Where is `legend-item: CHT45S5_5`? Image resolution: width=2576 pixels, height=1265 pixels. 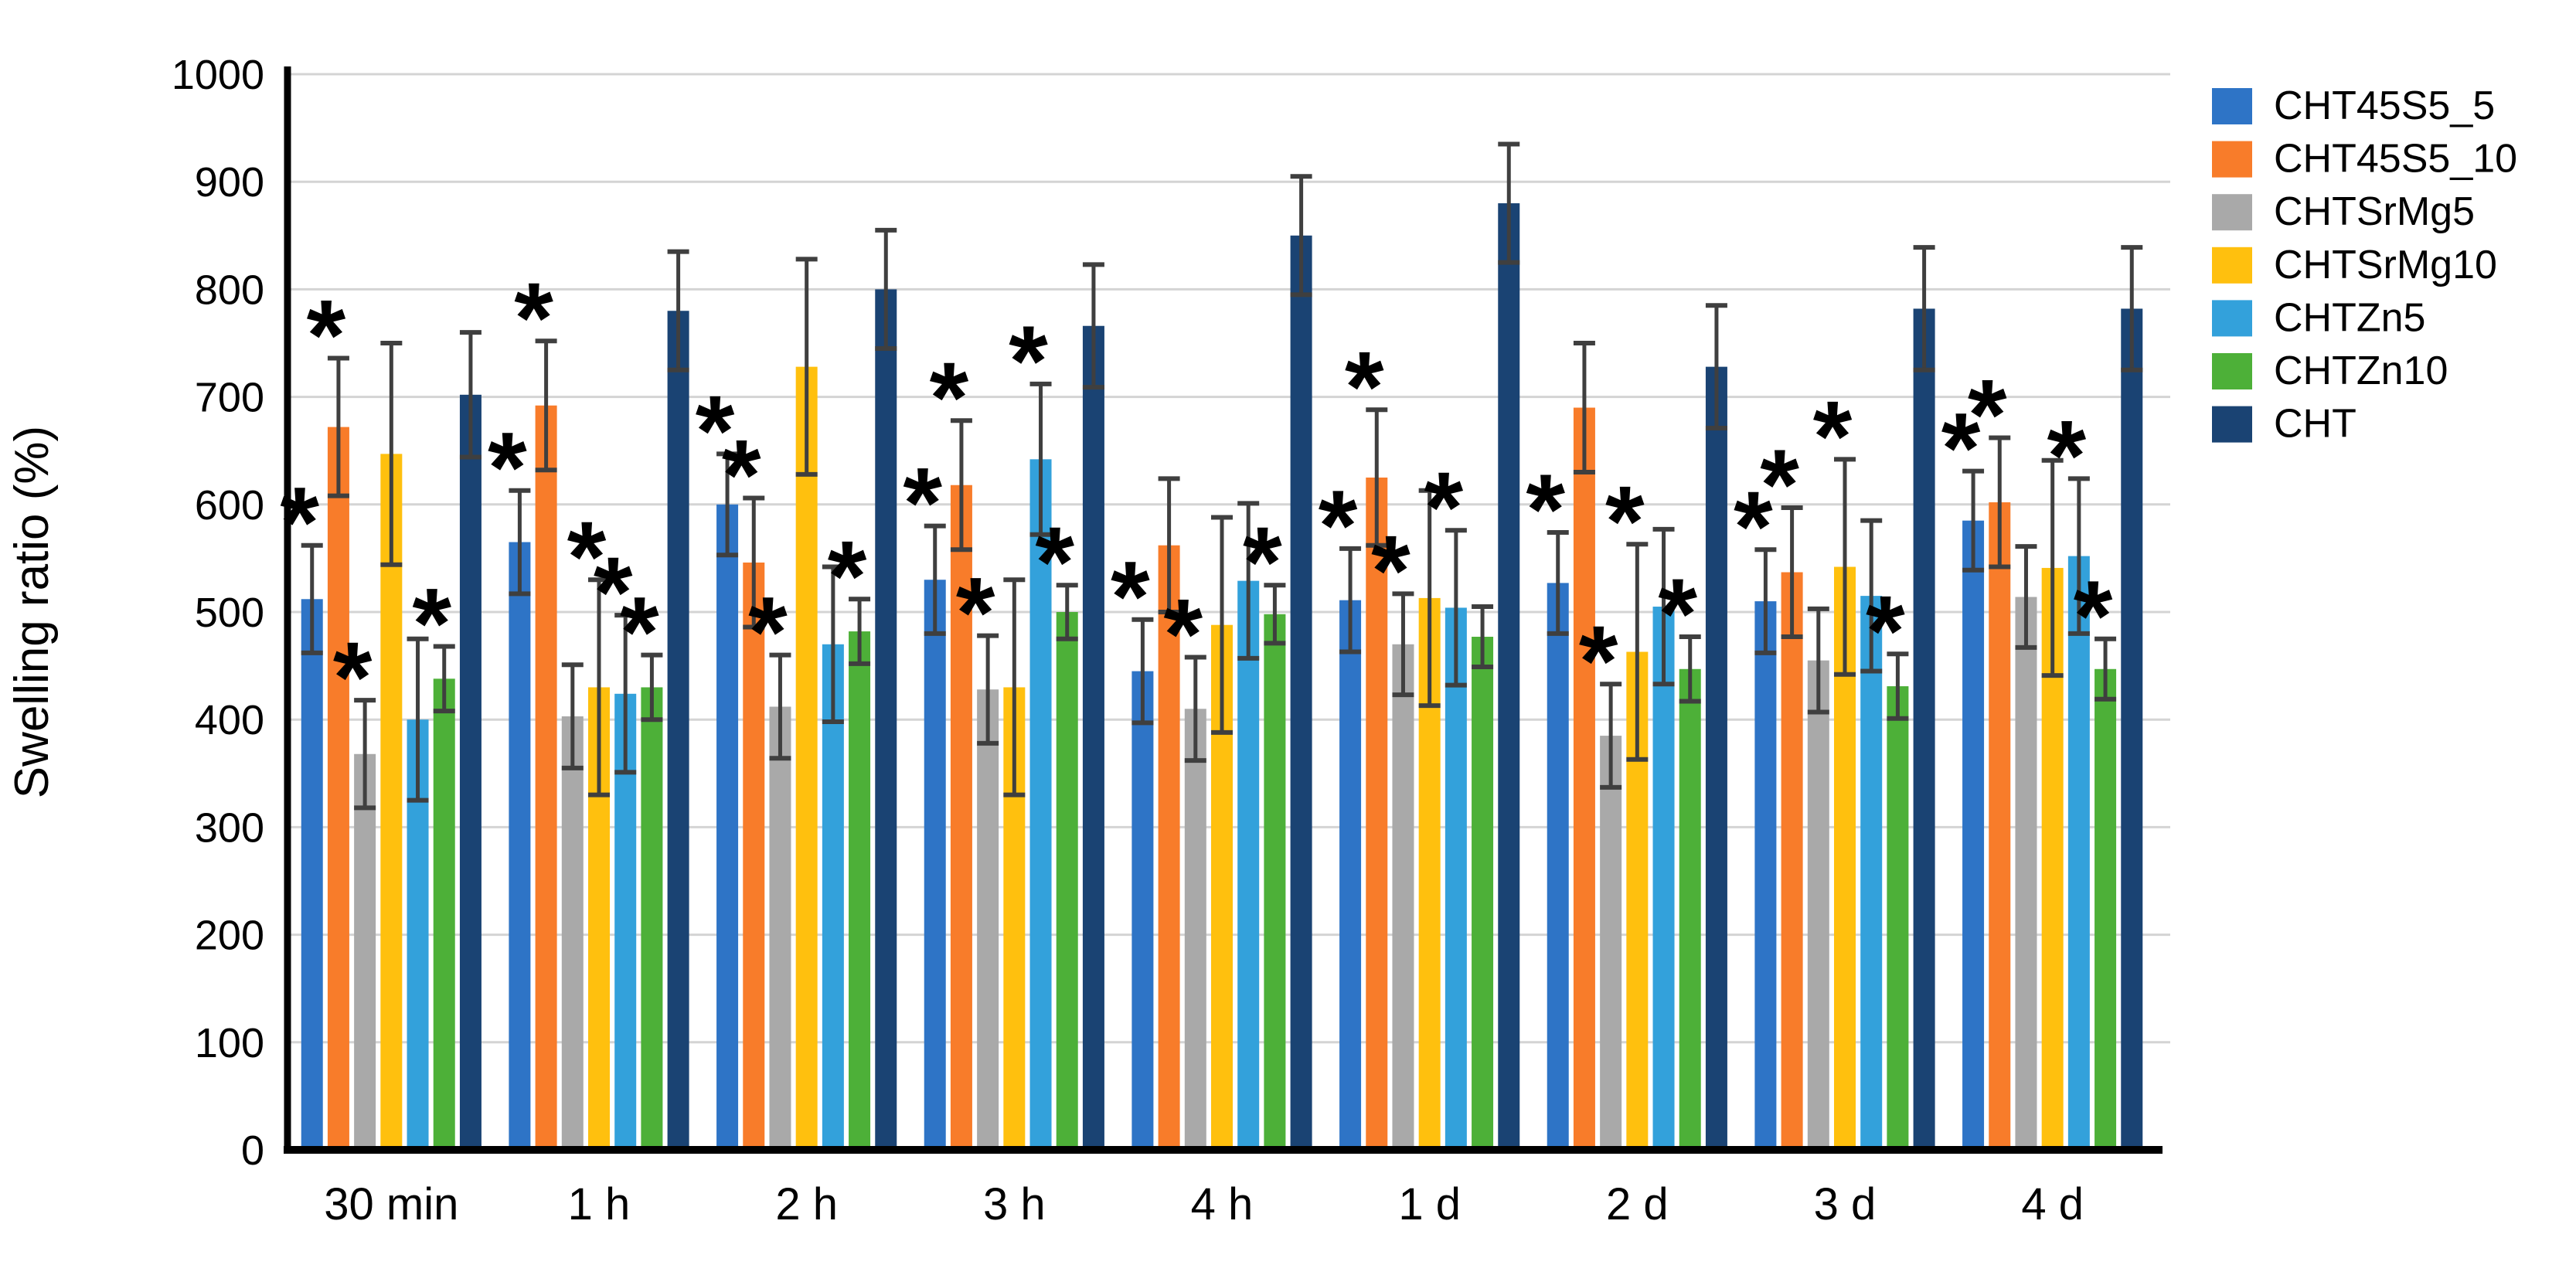
legend-item: CHT45S5_5 is located at coordinates (2353, 105).